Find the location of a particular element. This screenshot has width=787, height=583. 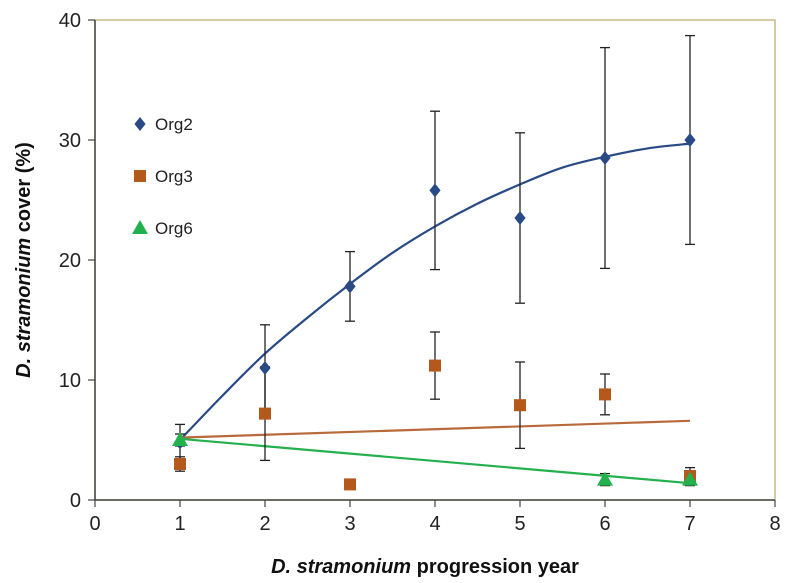

x-tick-label: 5 is located at coordinates (519, 524).